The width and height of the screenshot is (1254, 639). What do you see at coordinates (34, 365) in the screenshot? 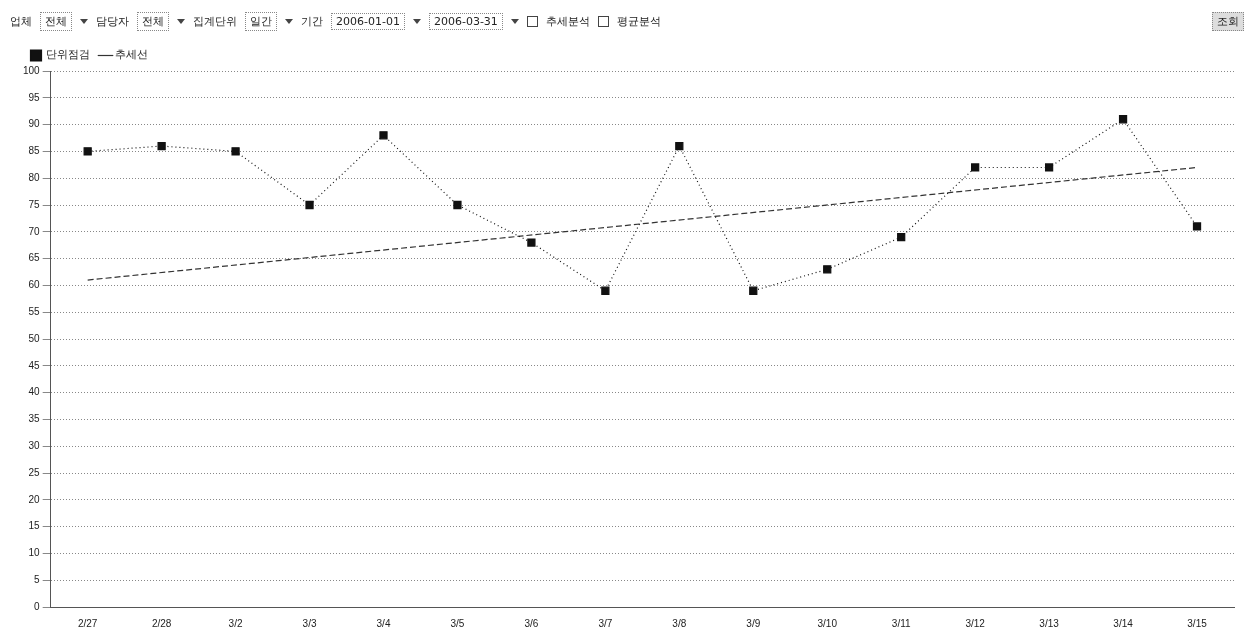
I see `y-tick-label: 45` at bounding box center [34, 365].